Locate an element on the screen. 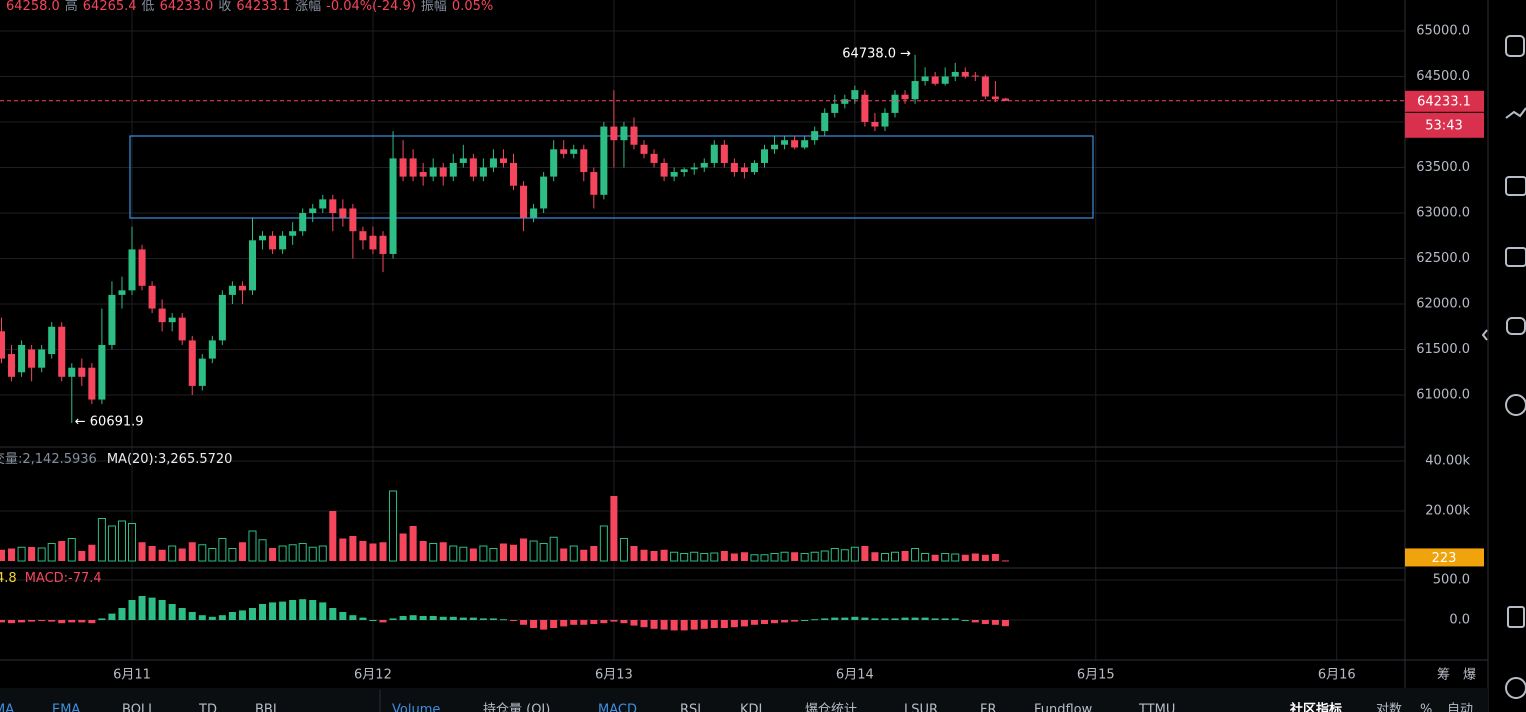 The image size is (1526, 712). toolbar-item: BBI is located at coordinates (266, 707).